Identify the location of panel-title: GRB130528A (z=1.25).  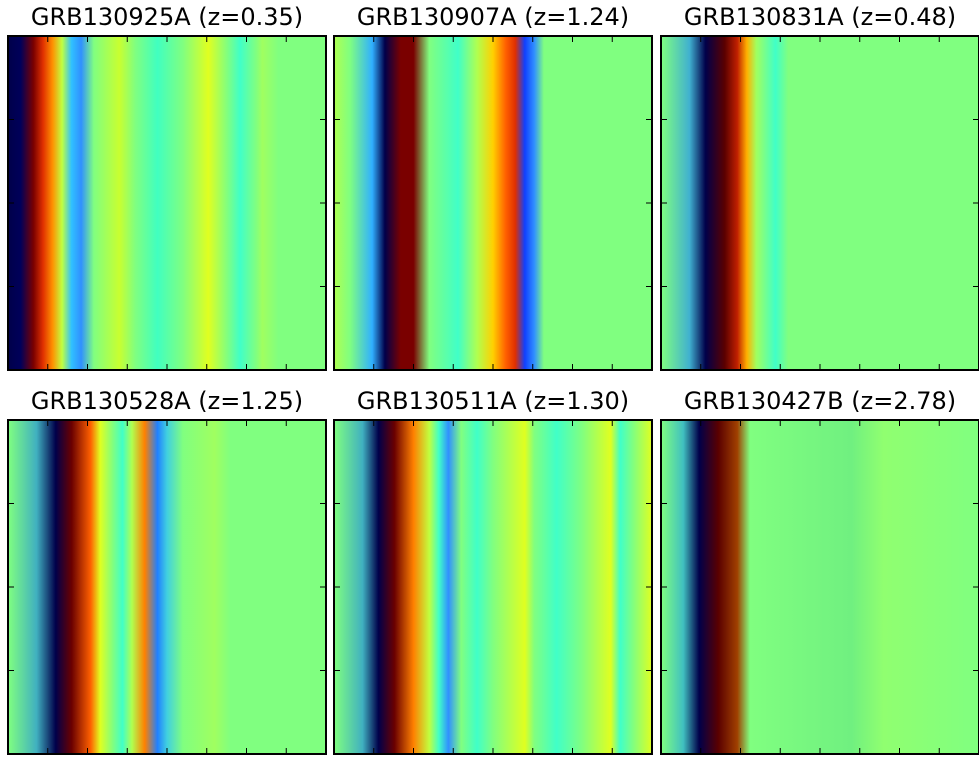
(167, 401).